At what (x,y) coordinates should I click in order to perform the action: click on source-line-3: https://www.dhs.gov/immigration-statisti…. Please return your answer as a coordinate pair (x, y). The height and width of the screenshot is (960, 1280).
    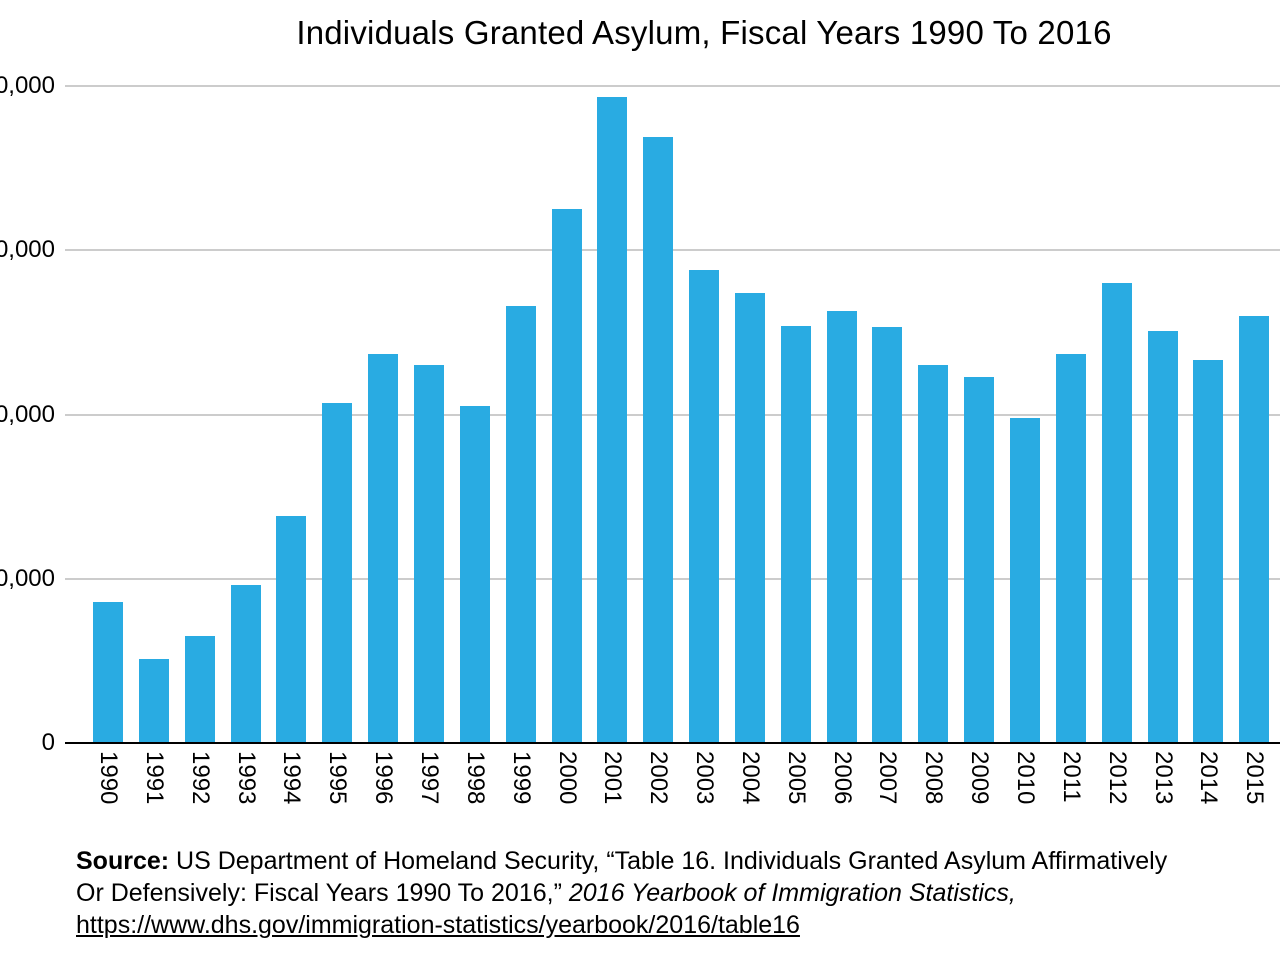
    Looking at the image, I should click on (678, 925).